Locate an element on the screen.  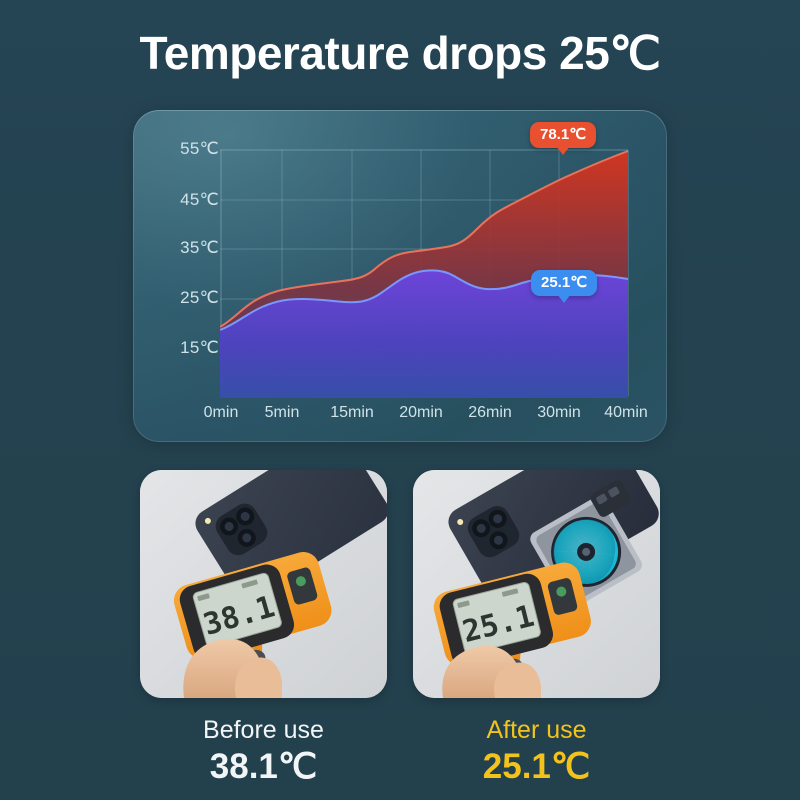
y-tick-45: 45℃ is located at coordinates (199, 199).